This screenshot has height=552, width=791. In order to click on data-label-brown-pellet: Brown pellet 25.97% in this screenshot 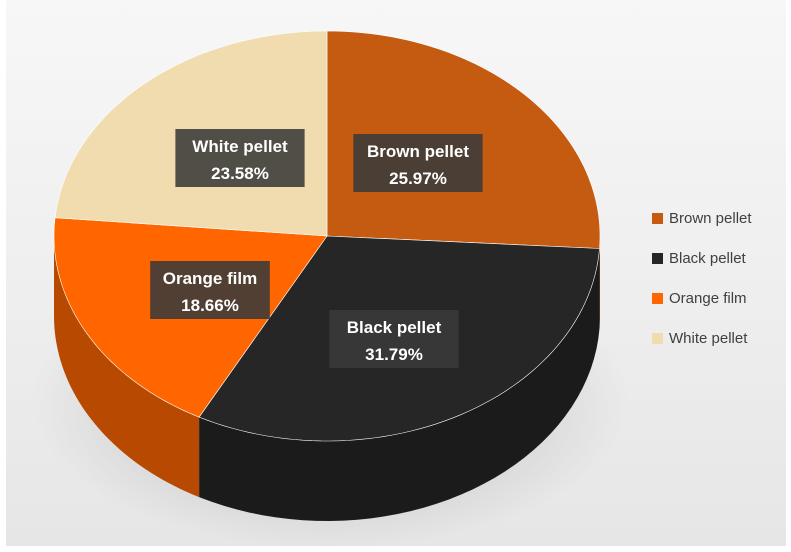, I will do `click(418, 163)`.